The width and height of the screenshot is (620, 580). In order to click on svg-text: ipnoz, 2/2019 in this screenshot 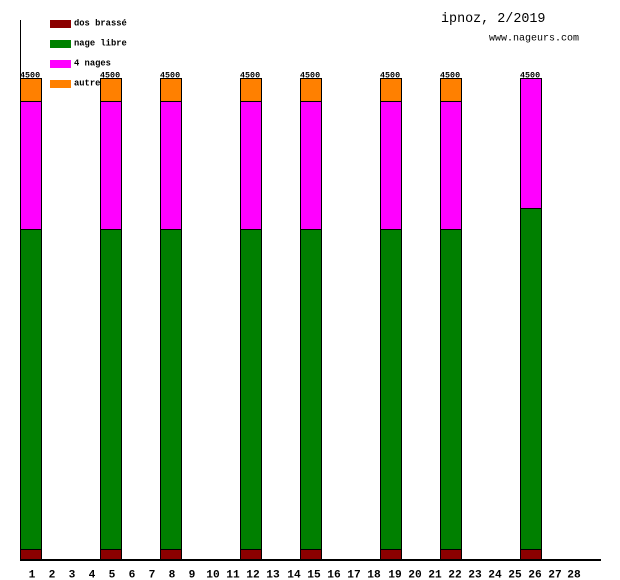, I will do `click(493, 19)`.